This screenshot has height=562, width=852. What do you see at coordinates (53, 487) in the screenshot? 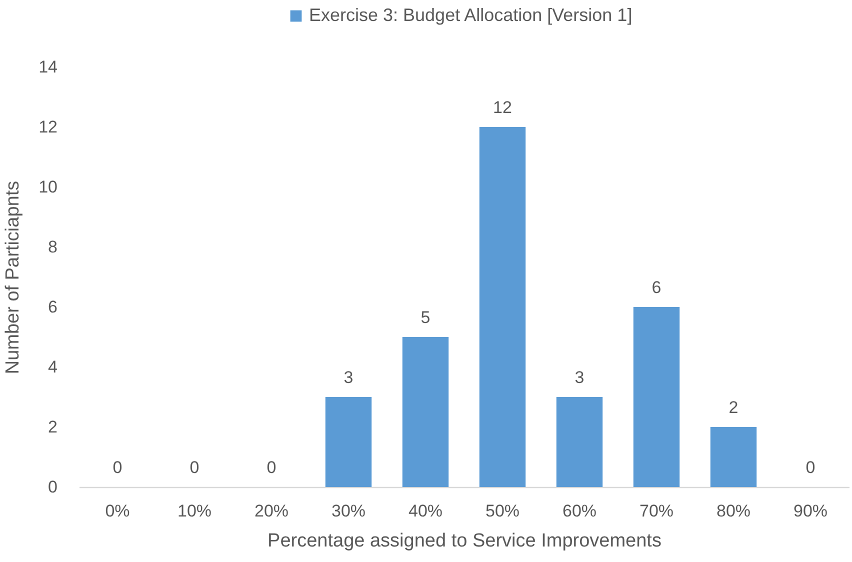
I see `y-tick-label: 0` at bounding box center [53, 487].